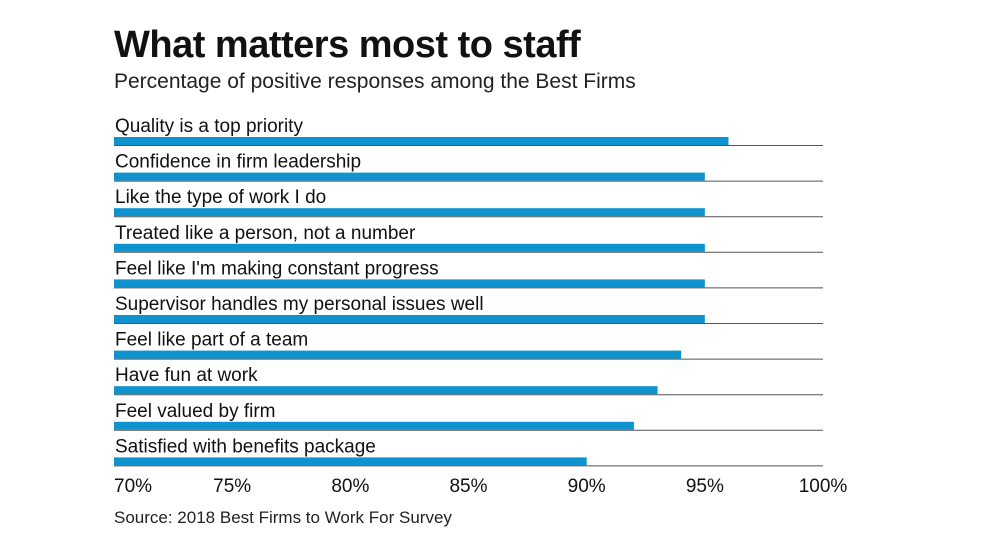 The width and height of the screenshot is (996, 550). I want to click on category-label: Feel like part of a team, so click(211, 340).